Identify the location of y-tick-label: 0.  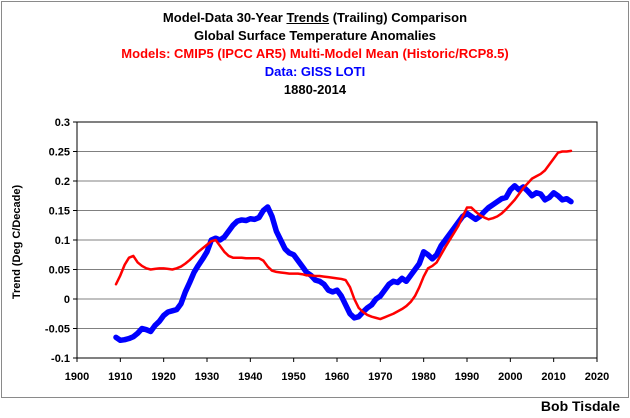
(67, 300).